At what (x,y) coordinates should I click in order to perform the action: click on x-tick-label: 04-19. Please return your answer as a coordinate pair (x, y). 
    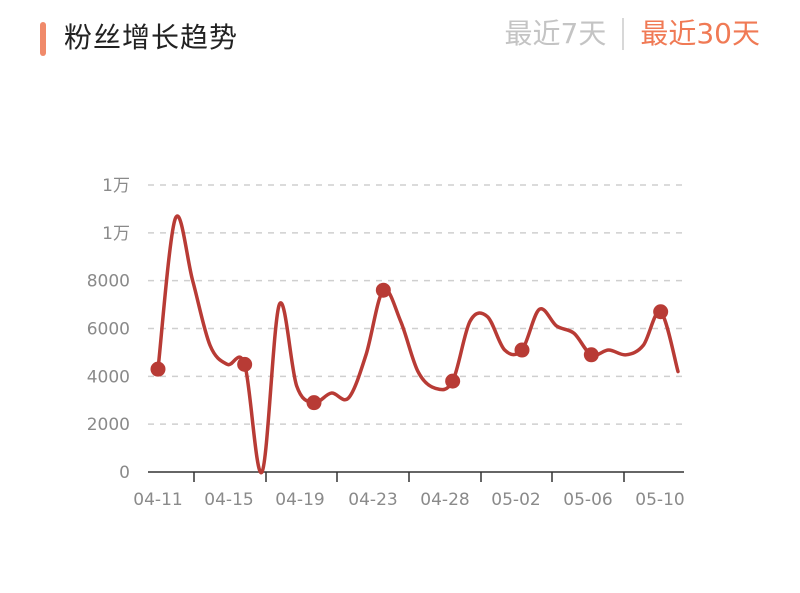
    Looking at the image, I should click on (299, 500).